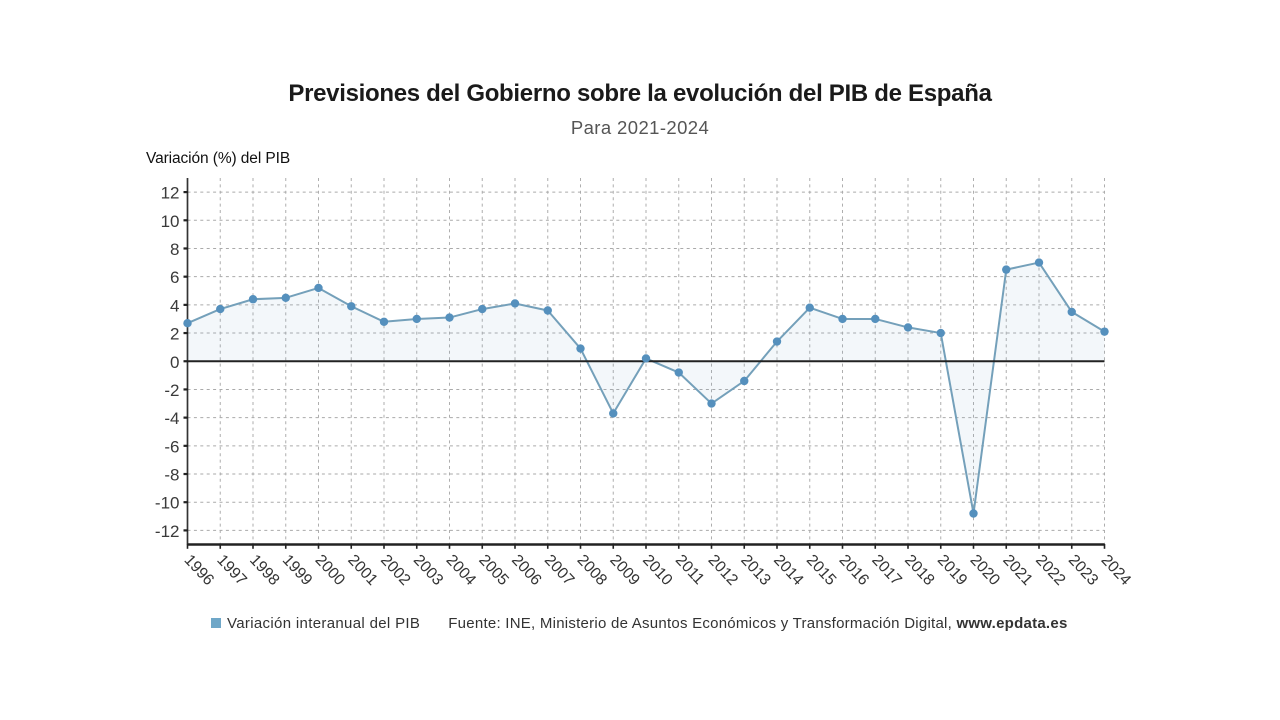  I want to click on svg-text: 0, so click(174, 362).